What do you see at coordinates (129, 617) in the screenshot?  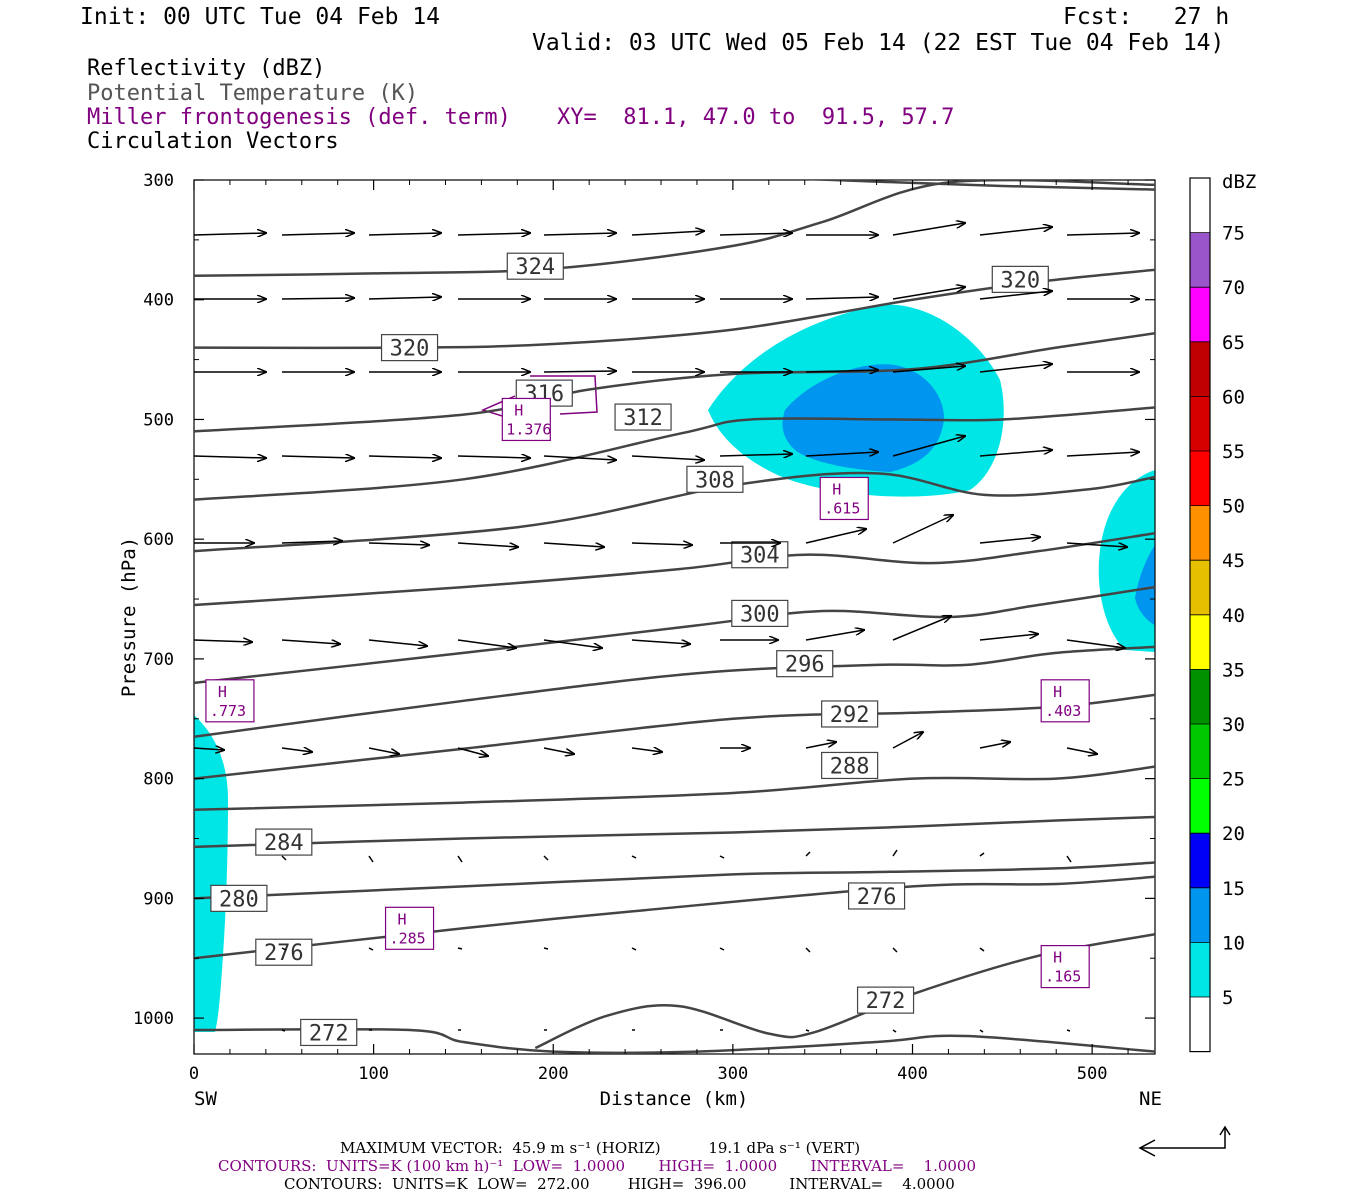 I see `y-axis-title: Pressure (hPa)` at bounding box center [129, 617].